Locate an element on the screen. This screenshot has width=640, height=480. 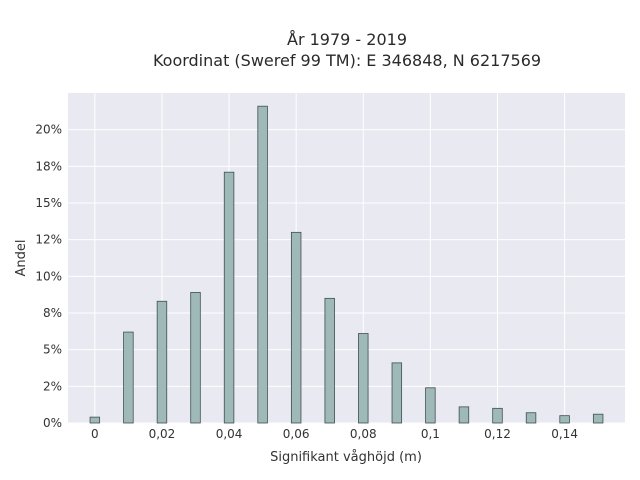
x-tick-label: 0,08 is located at coordinates (363, 434).